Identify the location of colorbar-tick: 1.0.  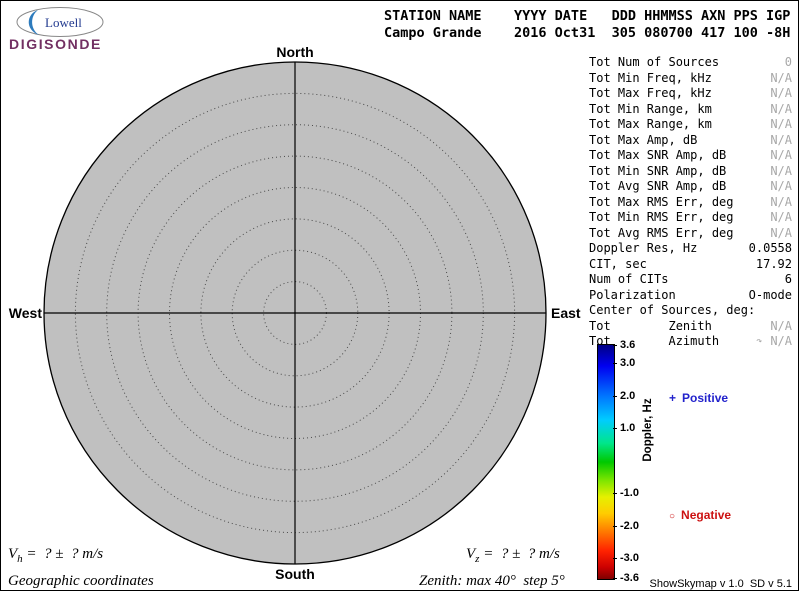
(624, 428).